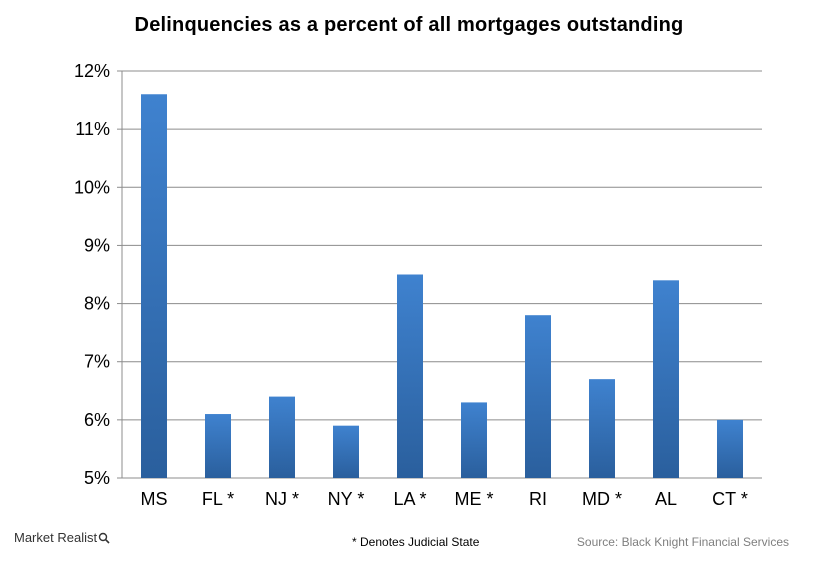  What do you see at coordinates (92, 129) in the screenshot?
I see `y-tick-label: 11%` at bounding box center [92, 129].